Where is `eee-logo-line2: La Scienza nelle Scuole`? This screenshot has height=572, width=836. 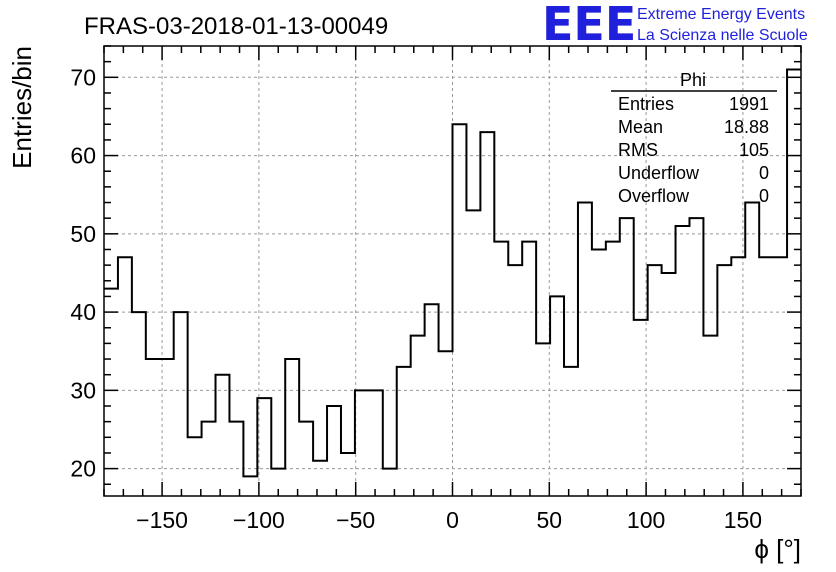
eee-logo-line2: La Scienza nelle Scuole is located at coordinates (722, 35).